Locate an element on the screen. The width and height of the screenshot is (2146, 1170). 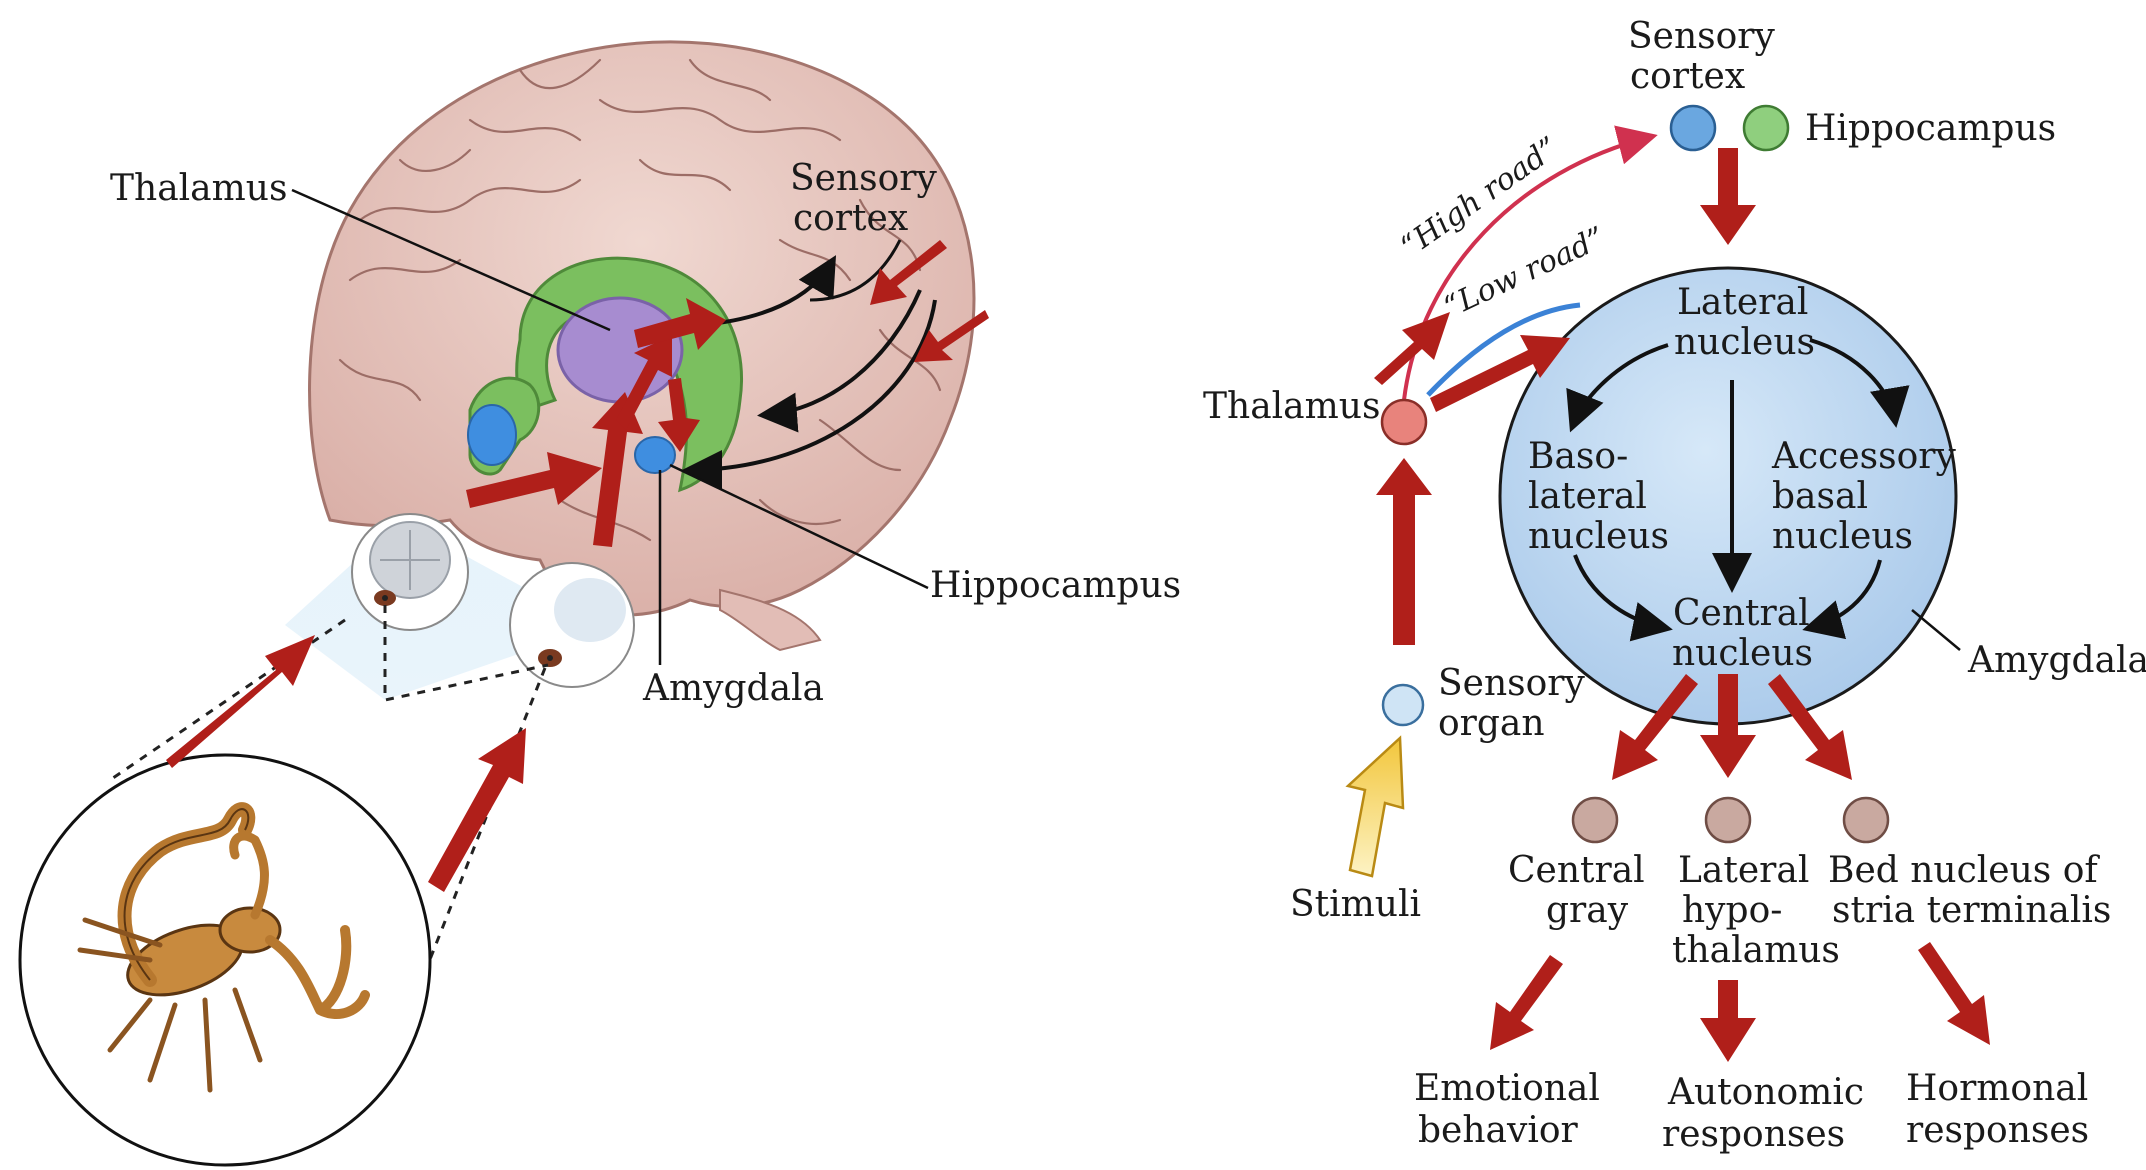
amygdala-structure-front is located at coordinates (492, 435).